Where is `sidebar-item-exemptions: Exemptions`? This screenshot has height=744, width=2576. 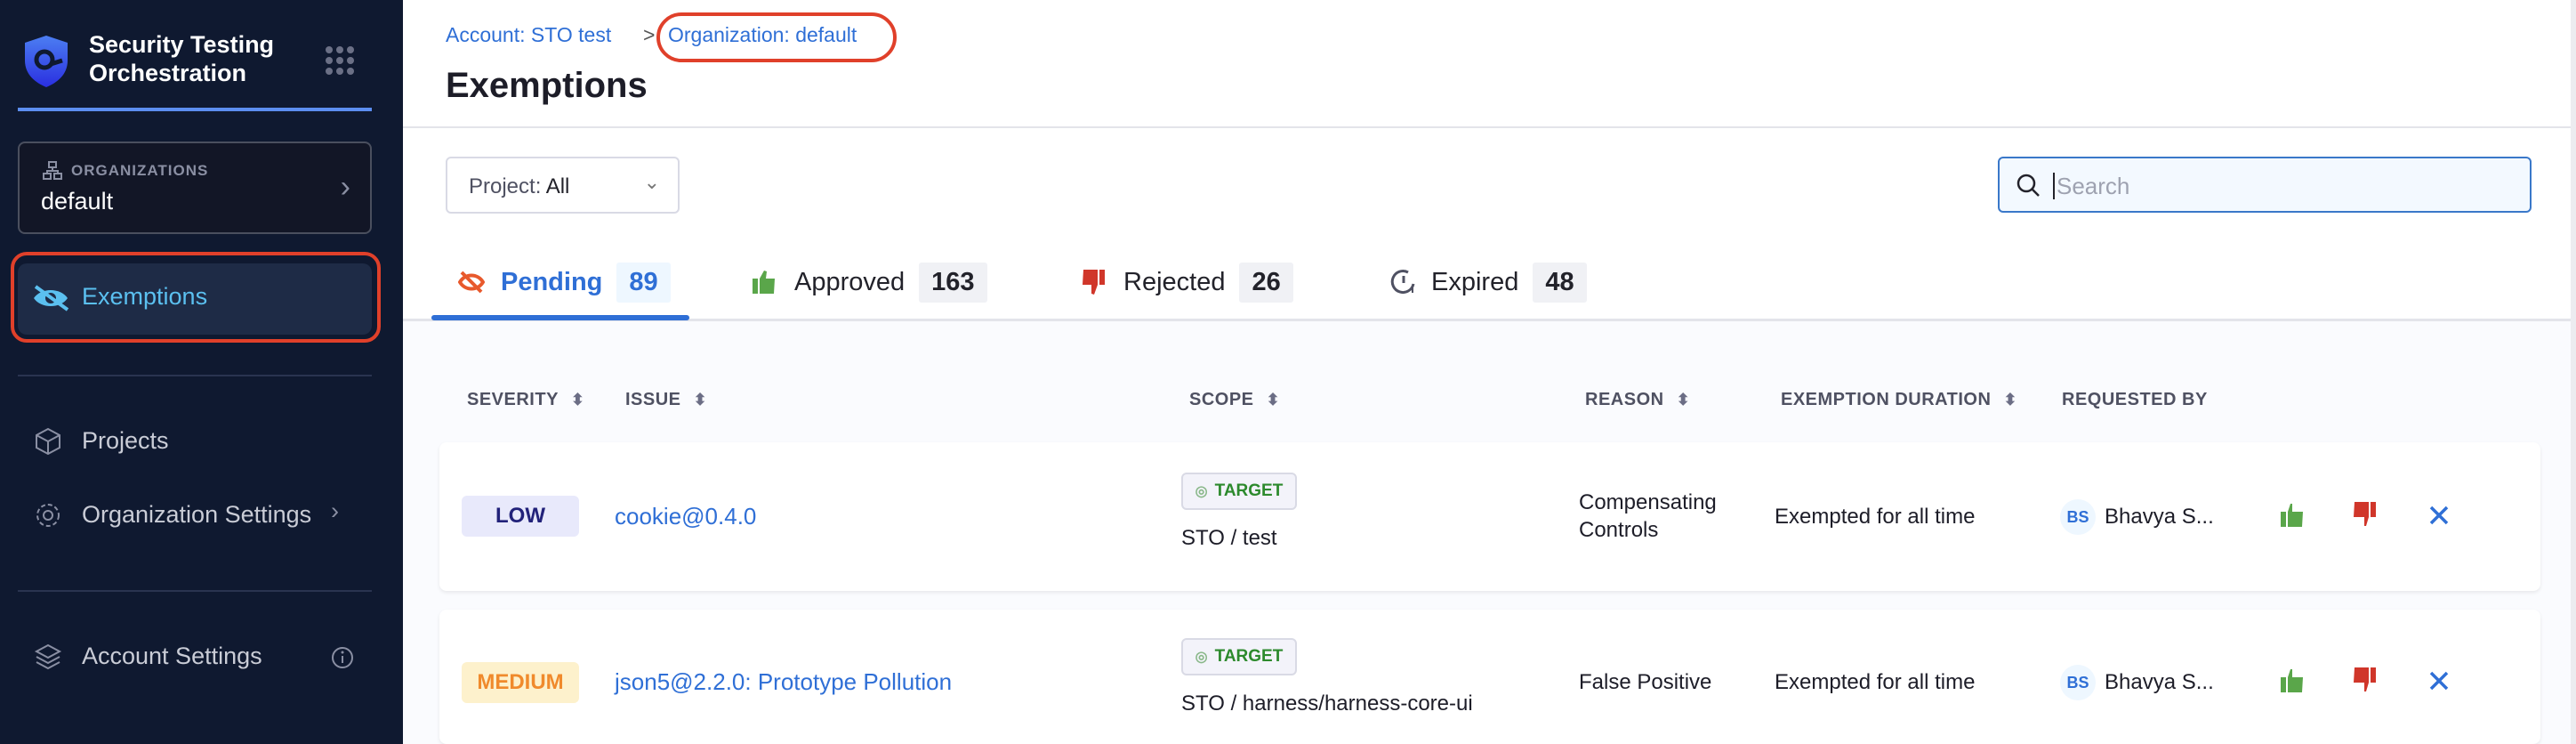
sidebar-item-exemptions: Exemptions is located at coordinates (195, 299).